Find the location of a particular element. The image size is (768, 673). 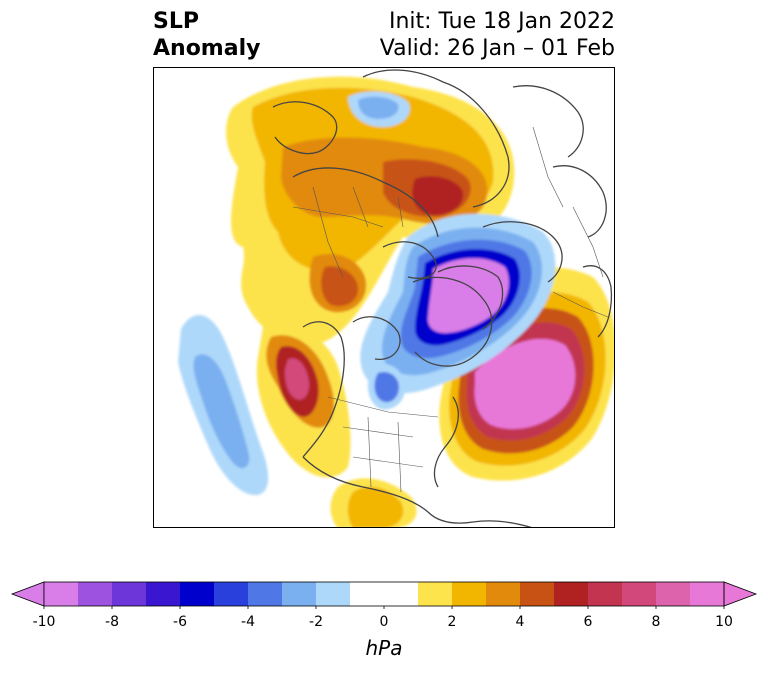

negative-region-canada-inner is located at coordinates (386, 387).